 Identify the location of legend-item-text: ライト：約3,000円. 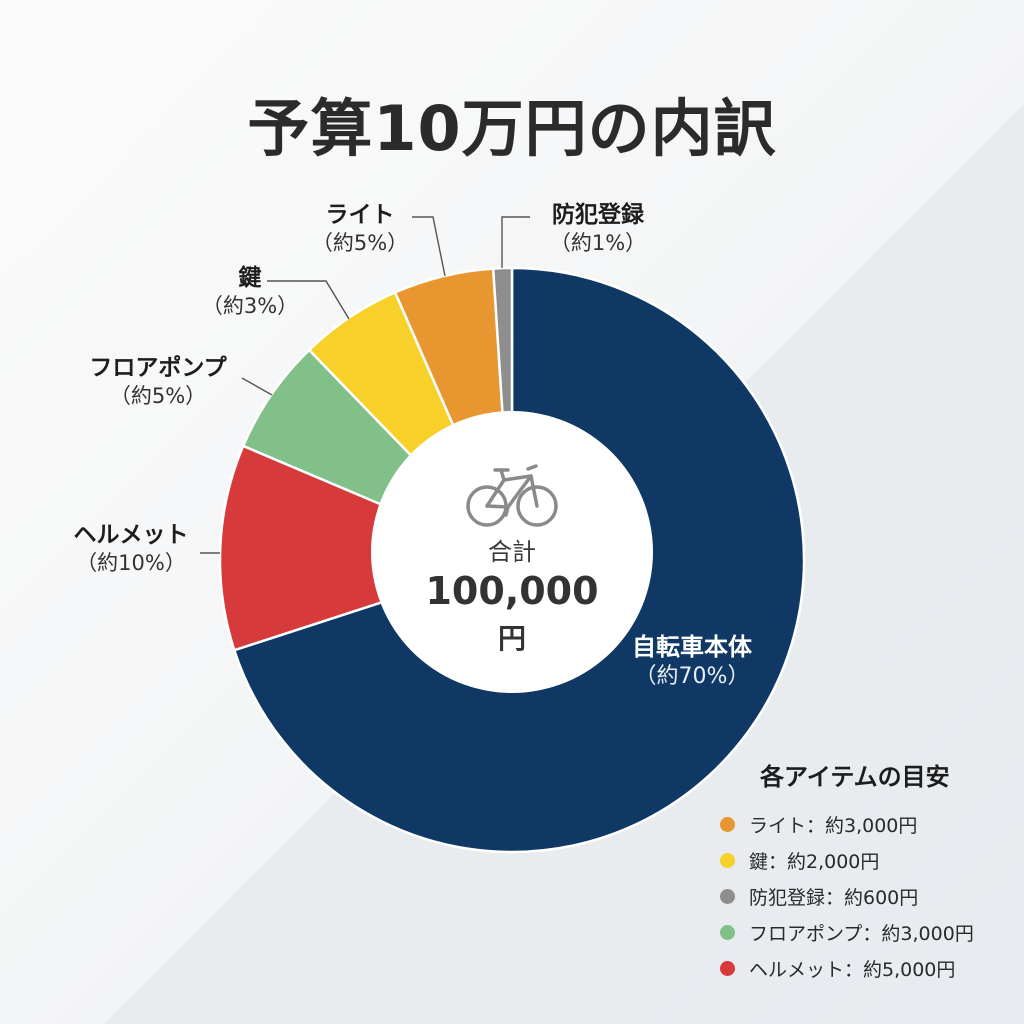
(833, 825).